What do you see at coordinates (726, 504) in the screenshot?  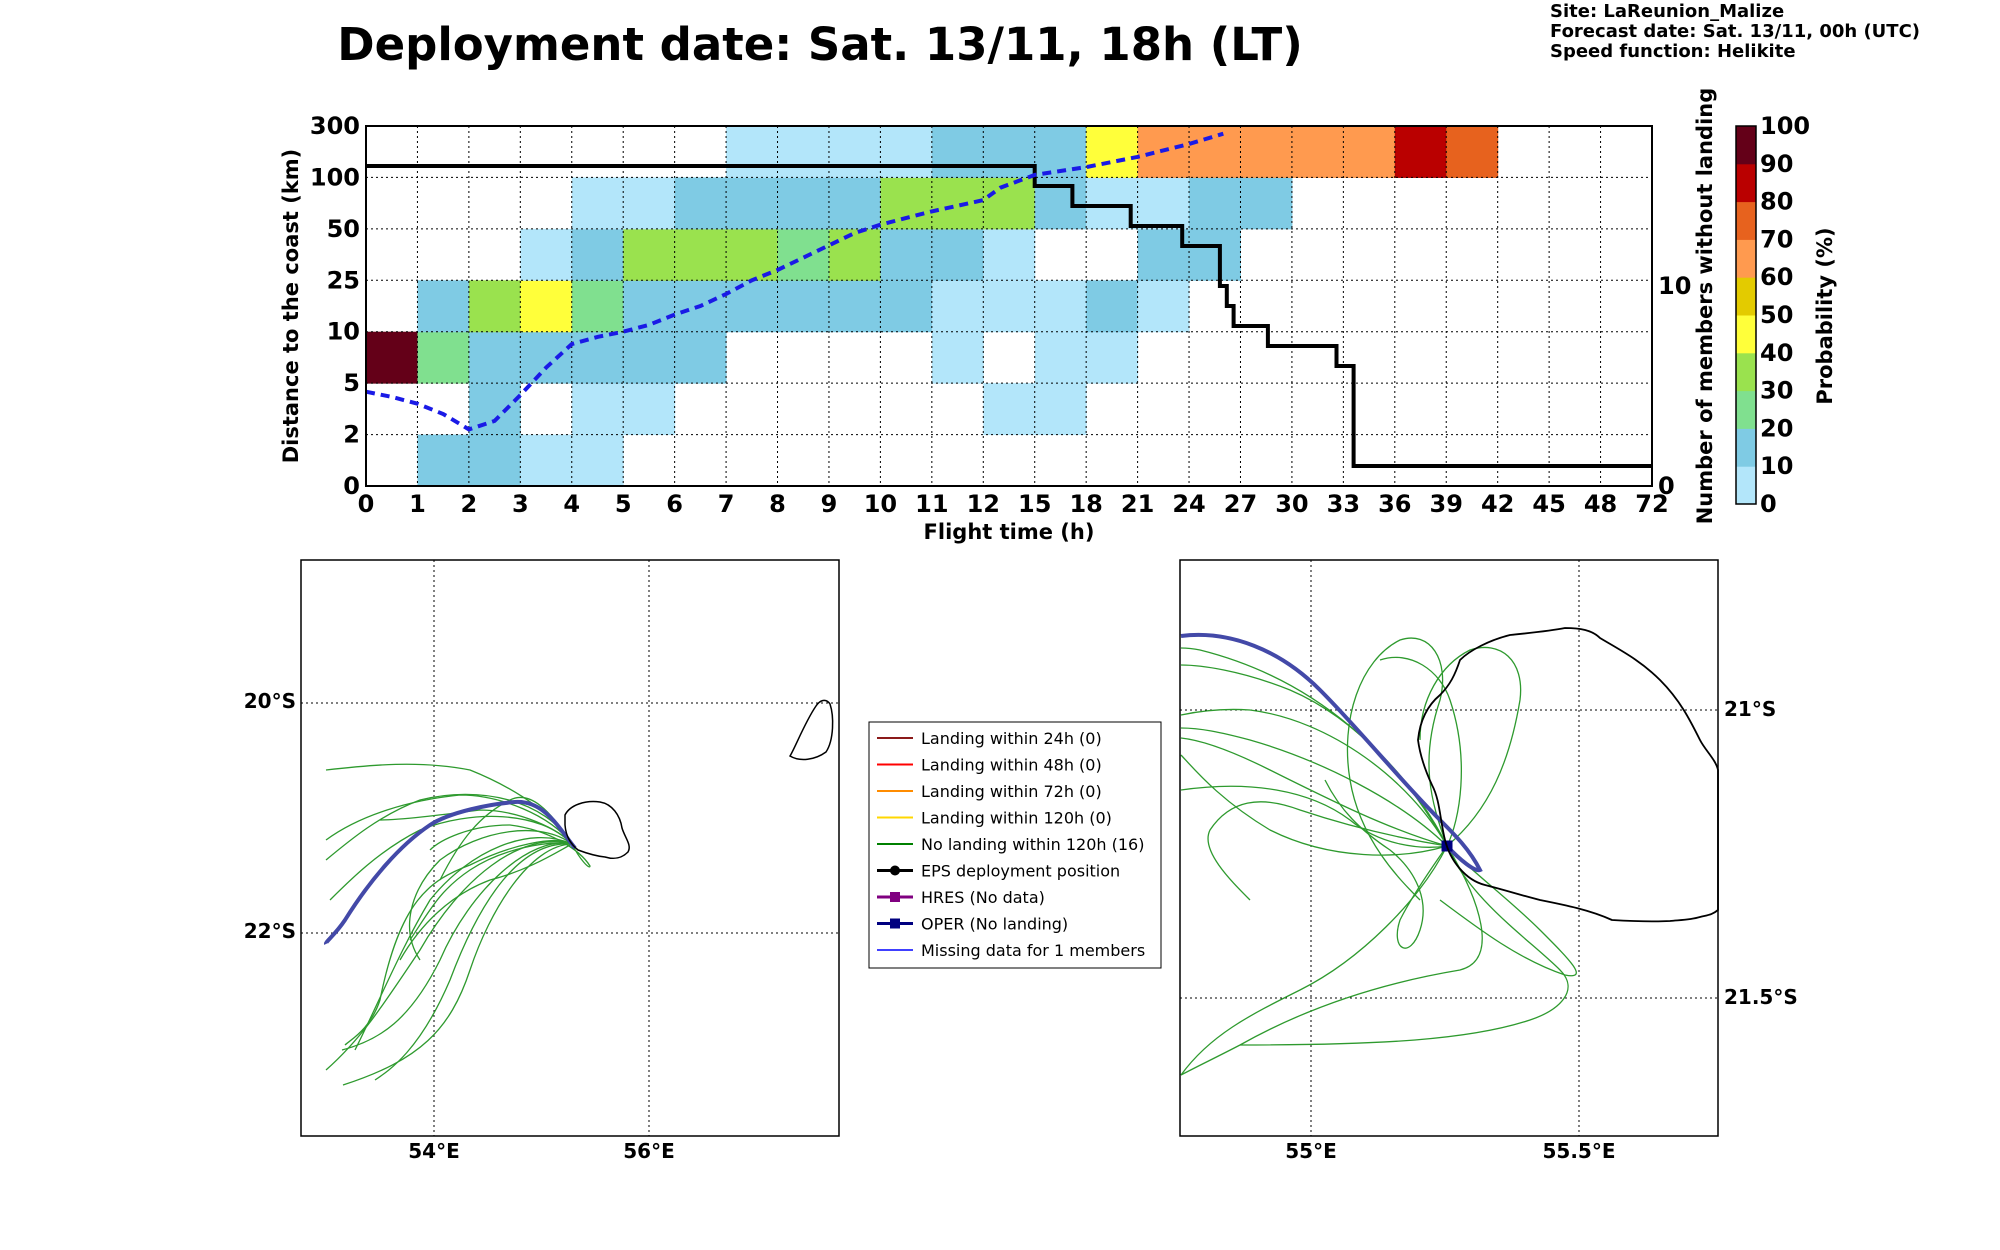 I see `x-tick-label: 7` at bounding box center [726, 504].